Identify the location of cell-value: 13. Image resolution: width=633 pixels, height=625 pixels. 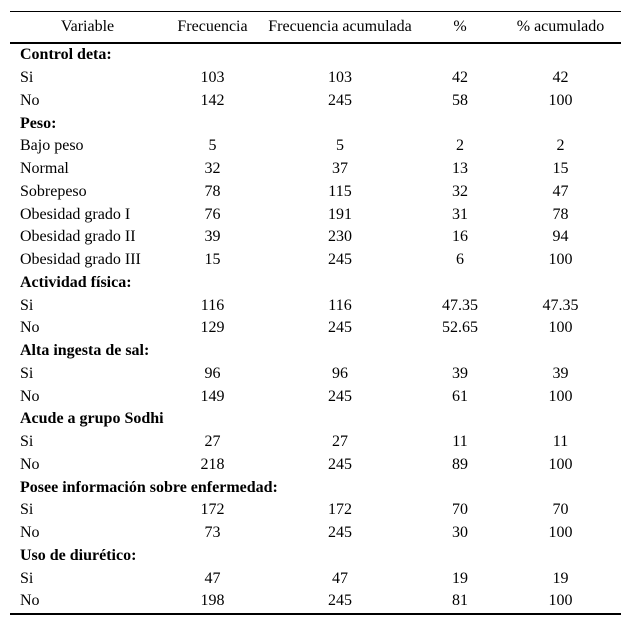
(460, 169).